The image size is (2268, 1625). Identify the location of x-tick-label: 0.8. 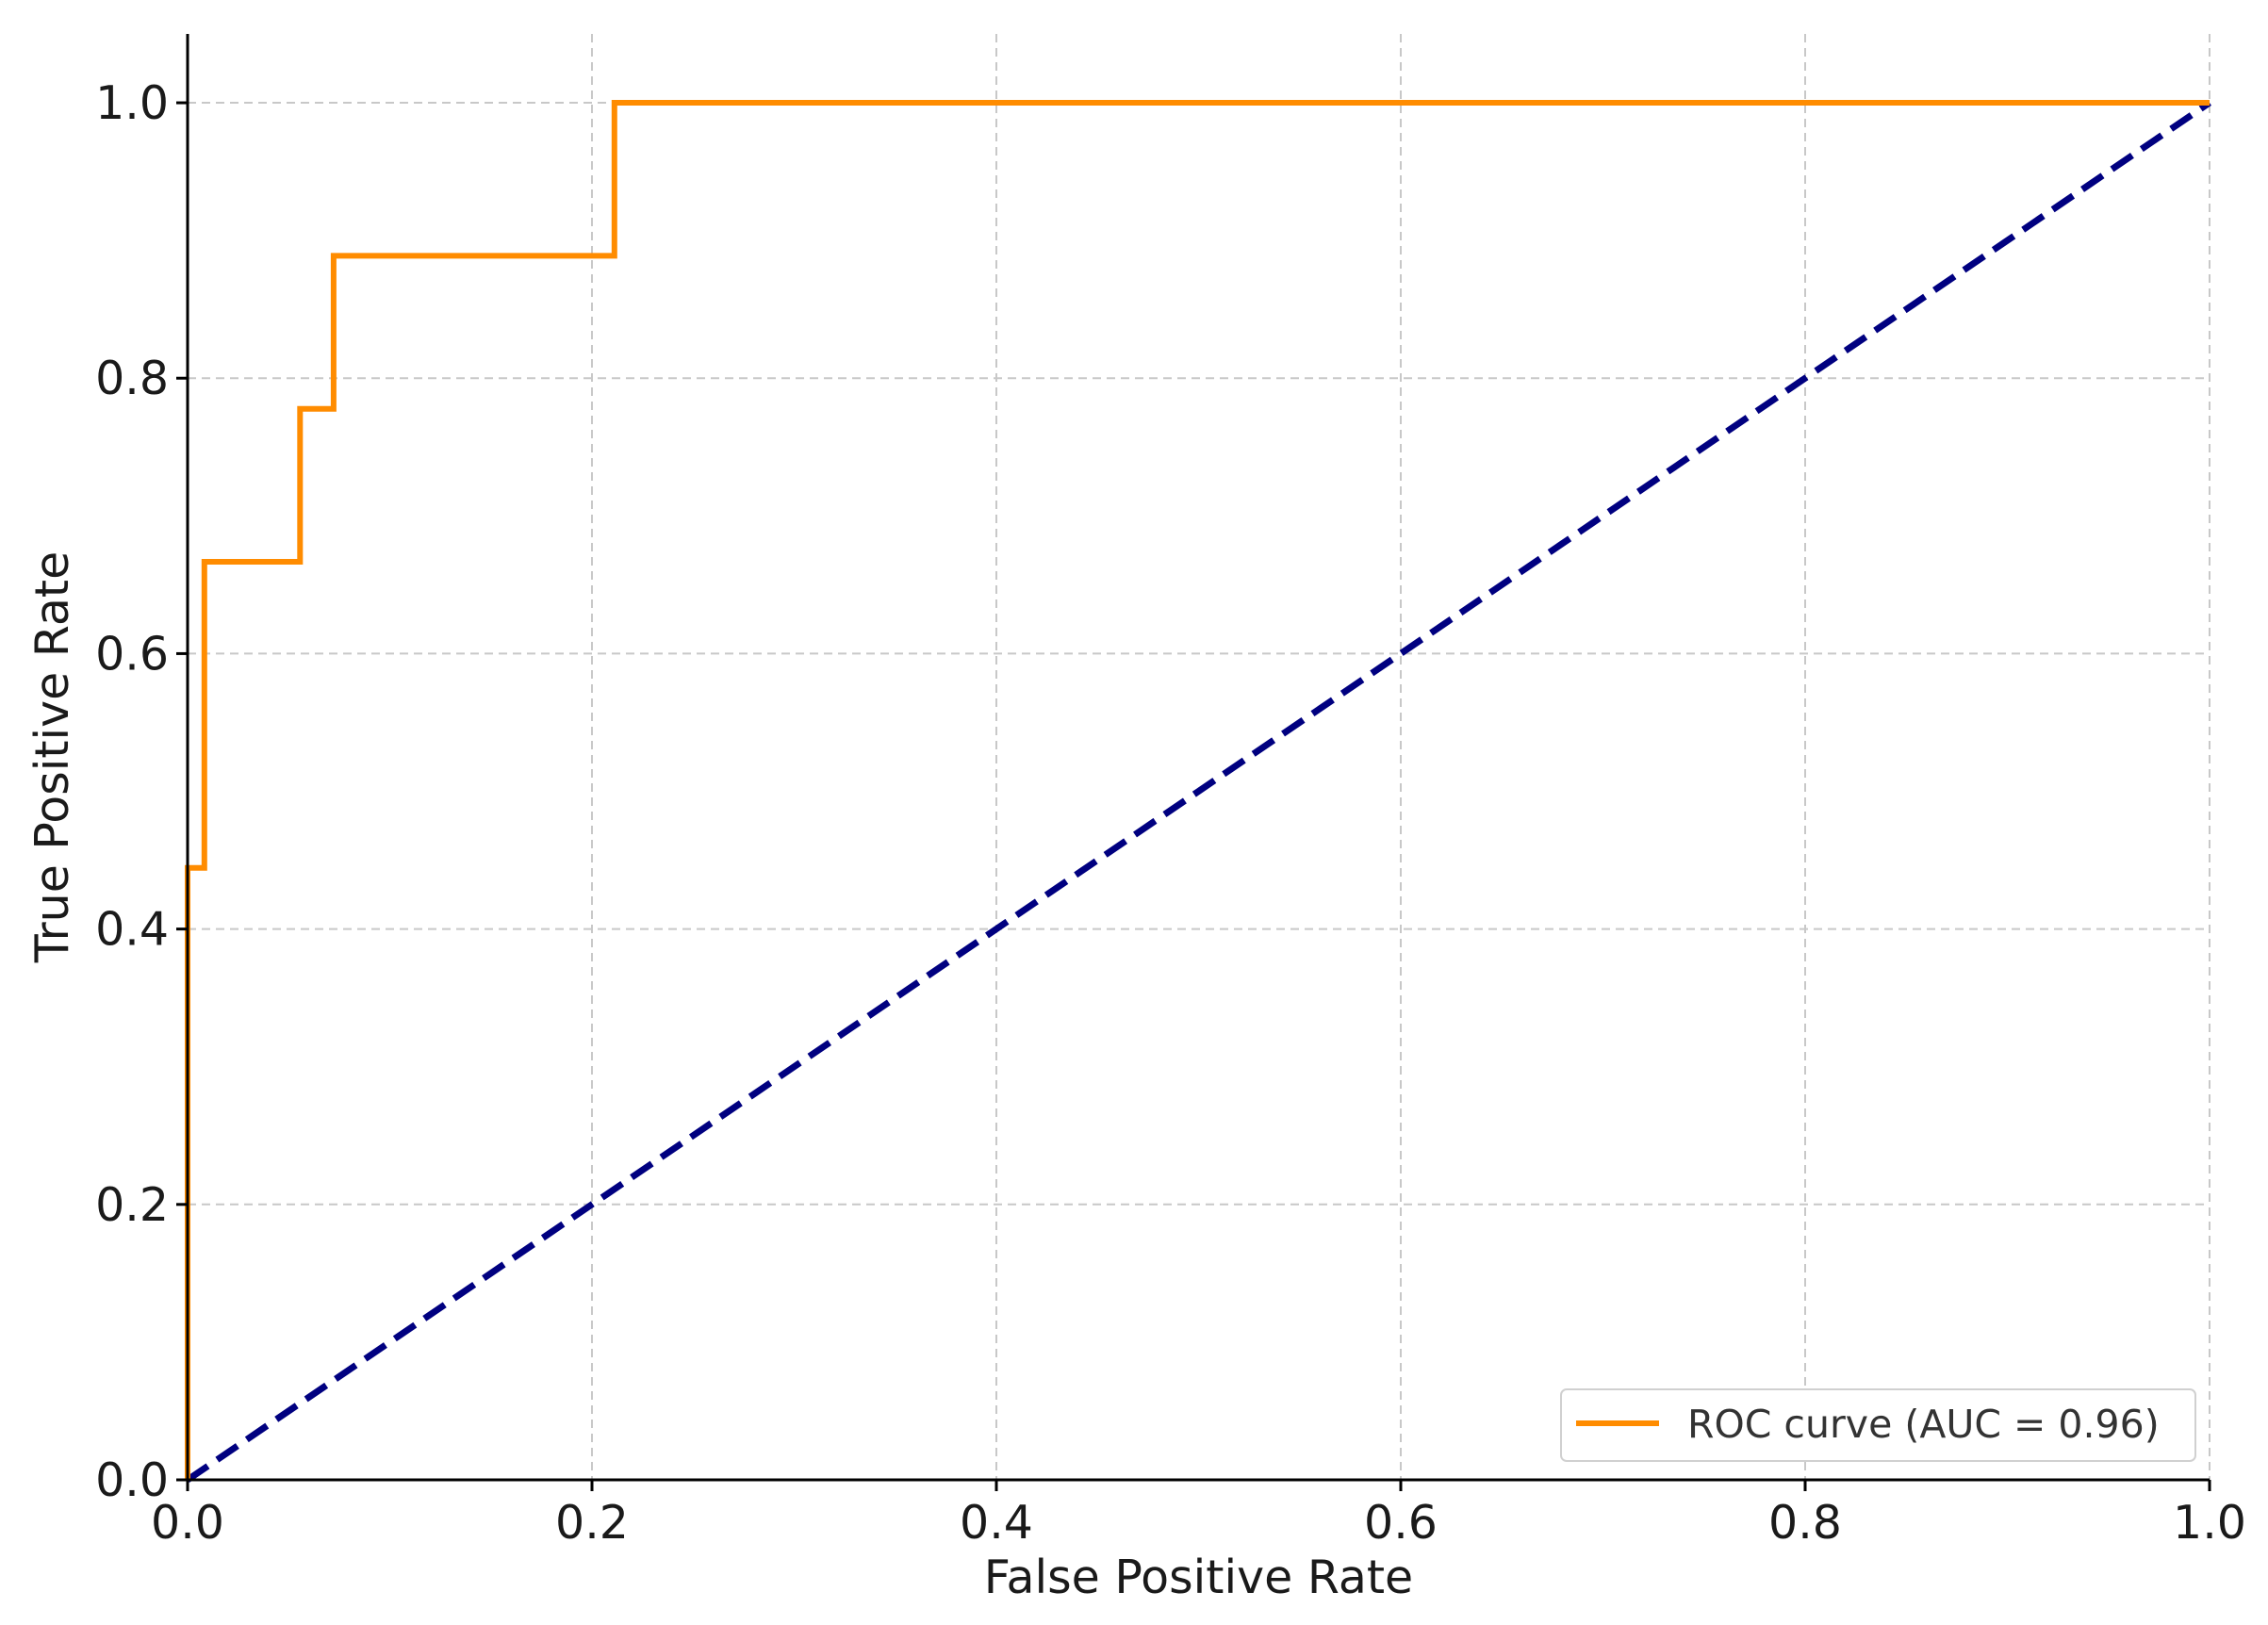
(1805, 1523).